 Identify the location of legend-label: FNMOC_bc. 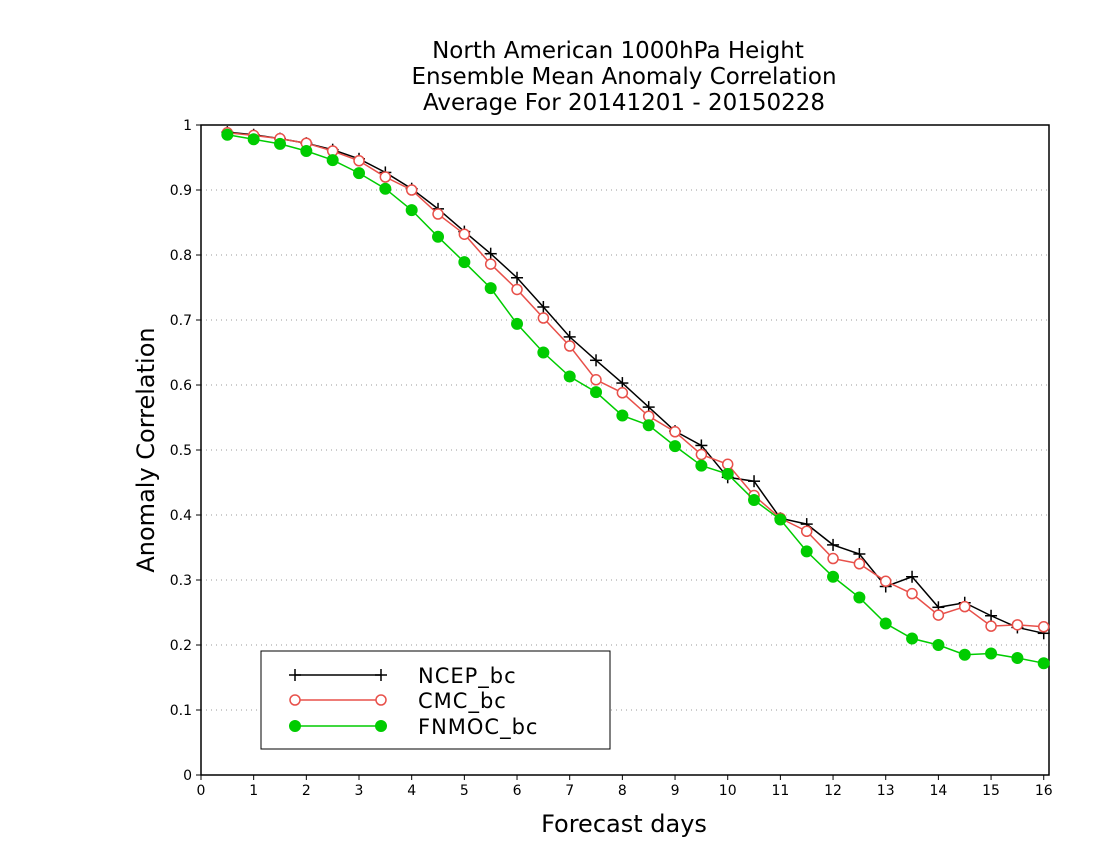
(478, 727).